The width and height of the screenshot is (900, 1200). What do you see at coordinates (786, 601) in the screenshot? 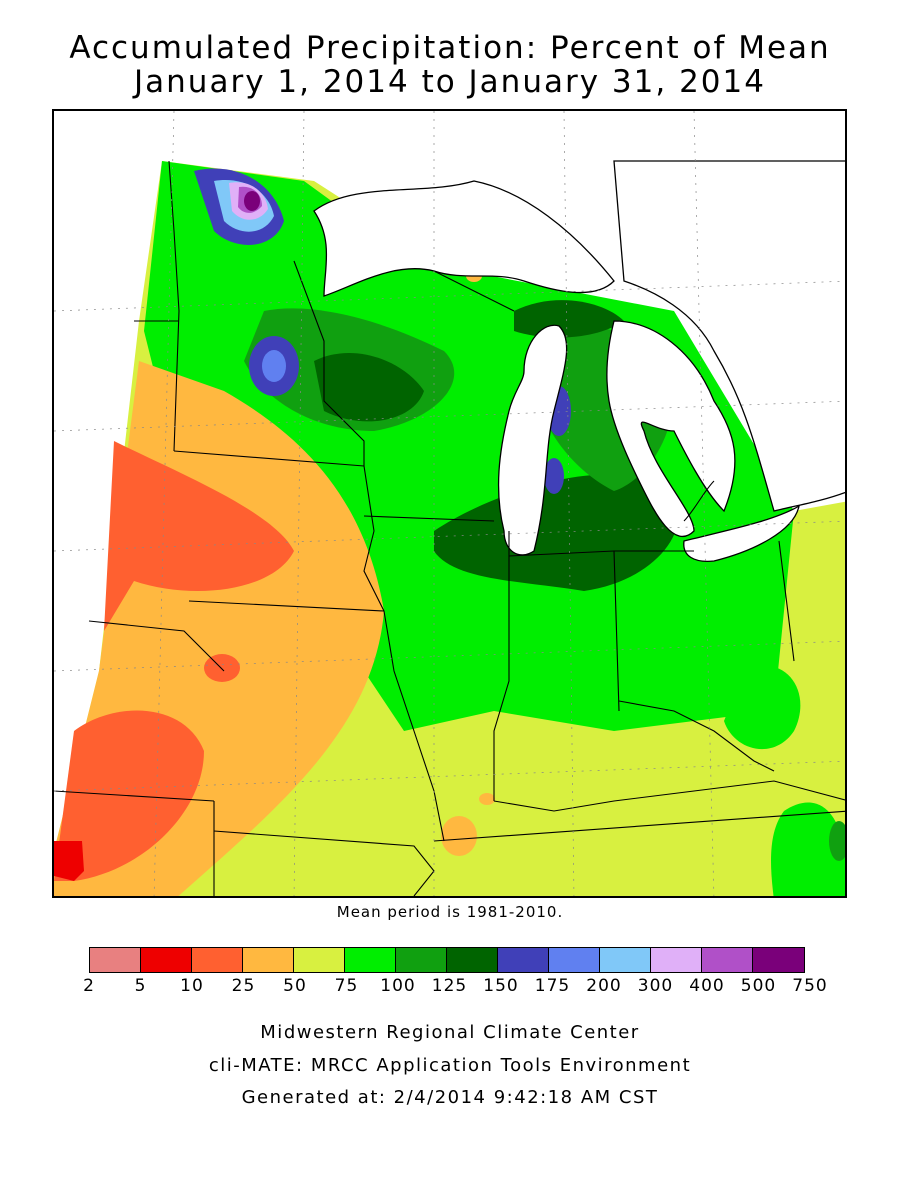
I see `border-oh-pa` at bounding box center [786, 601].